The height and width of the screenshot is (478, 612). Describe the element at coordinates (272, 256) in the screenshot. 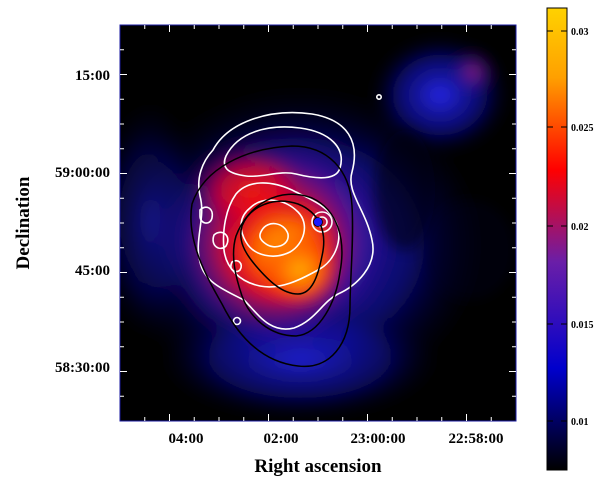

I see `black-contours` at that location.